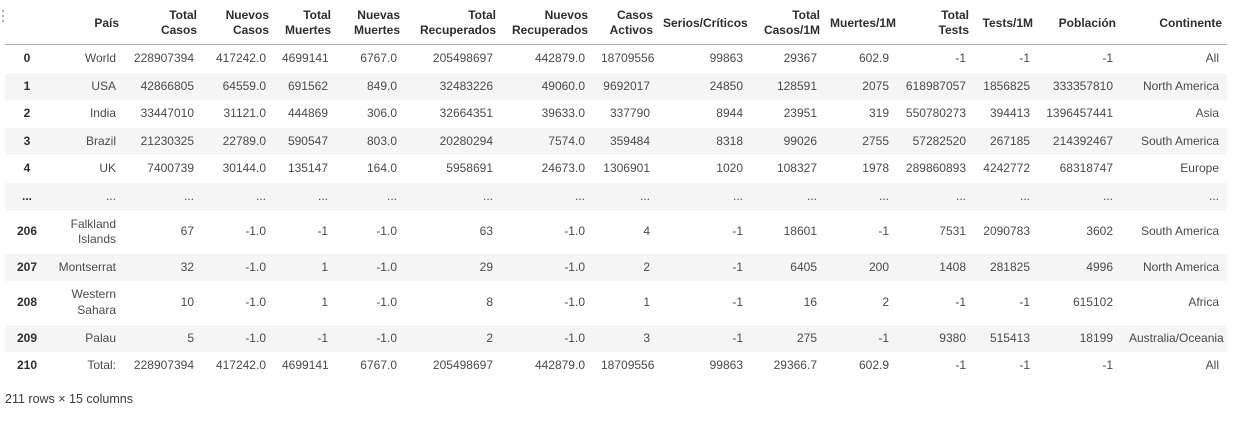  Describe the element at coordinates (240, 365) in the screenshot. I see `cell: 417242.0` at that location.